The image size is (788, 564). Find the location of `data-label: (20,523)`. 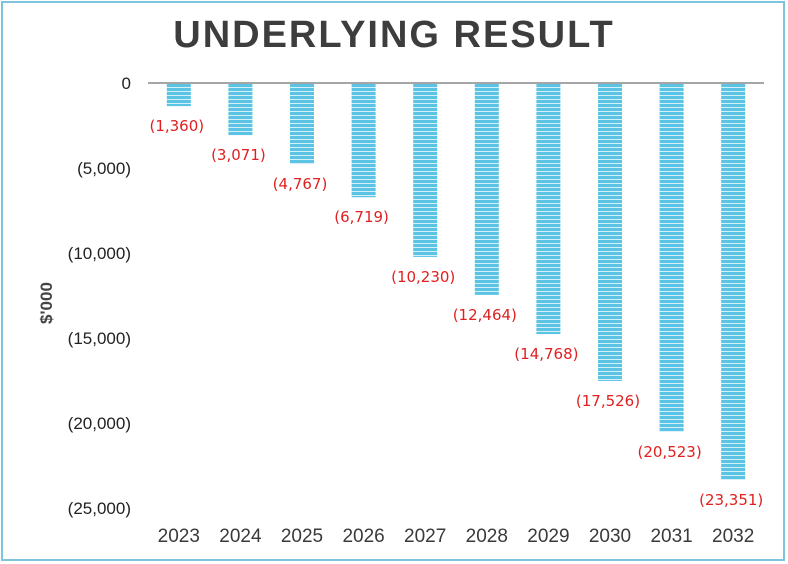

data-label: (20,523) is located at coordinates (669, 452).